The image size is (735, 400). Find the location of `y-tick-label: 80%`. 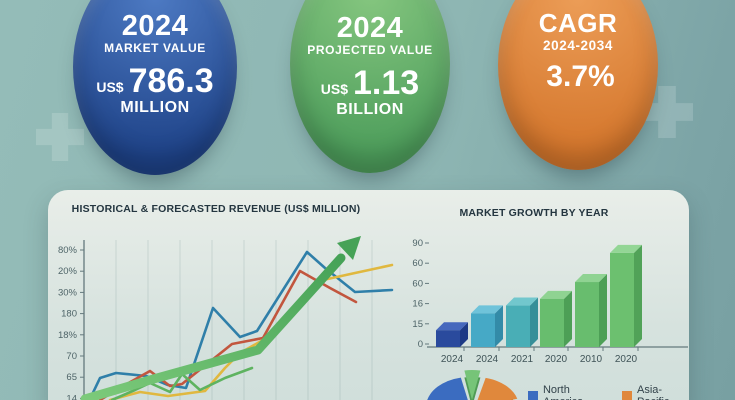

y-tick-label: 80% is located at coordinates (68, 250).